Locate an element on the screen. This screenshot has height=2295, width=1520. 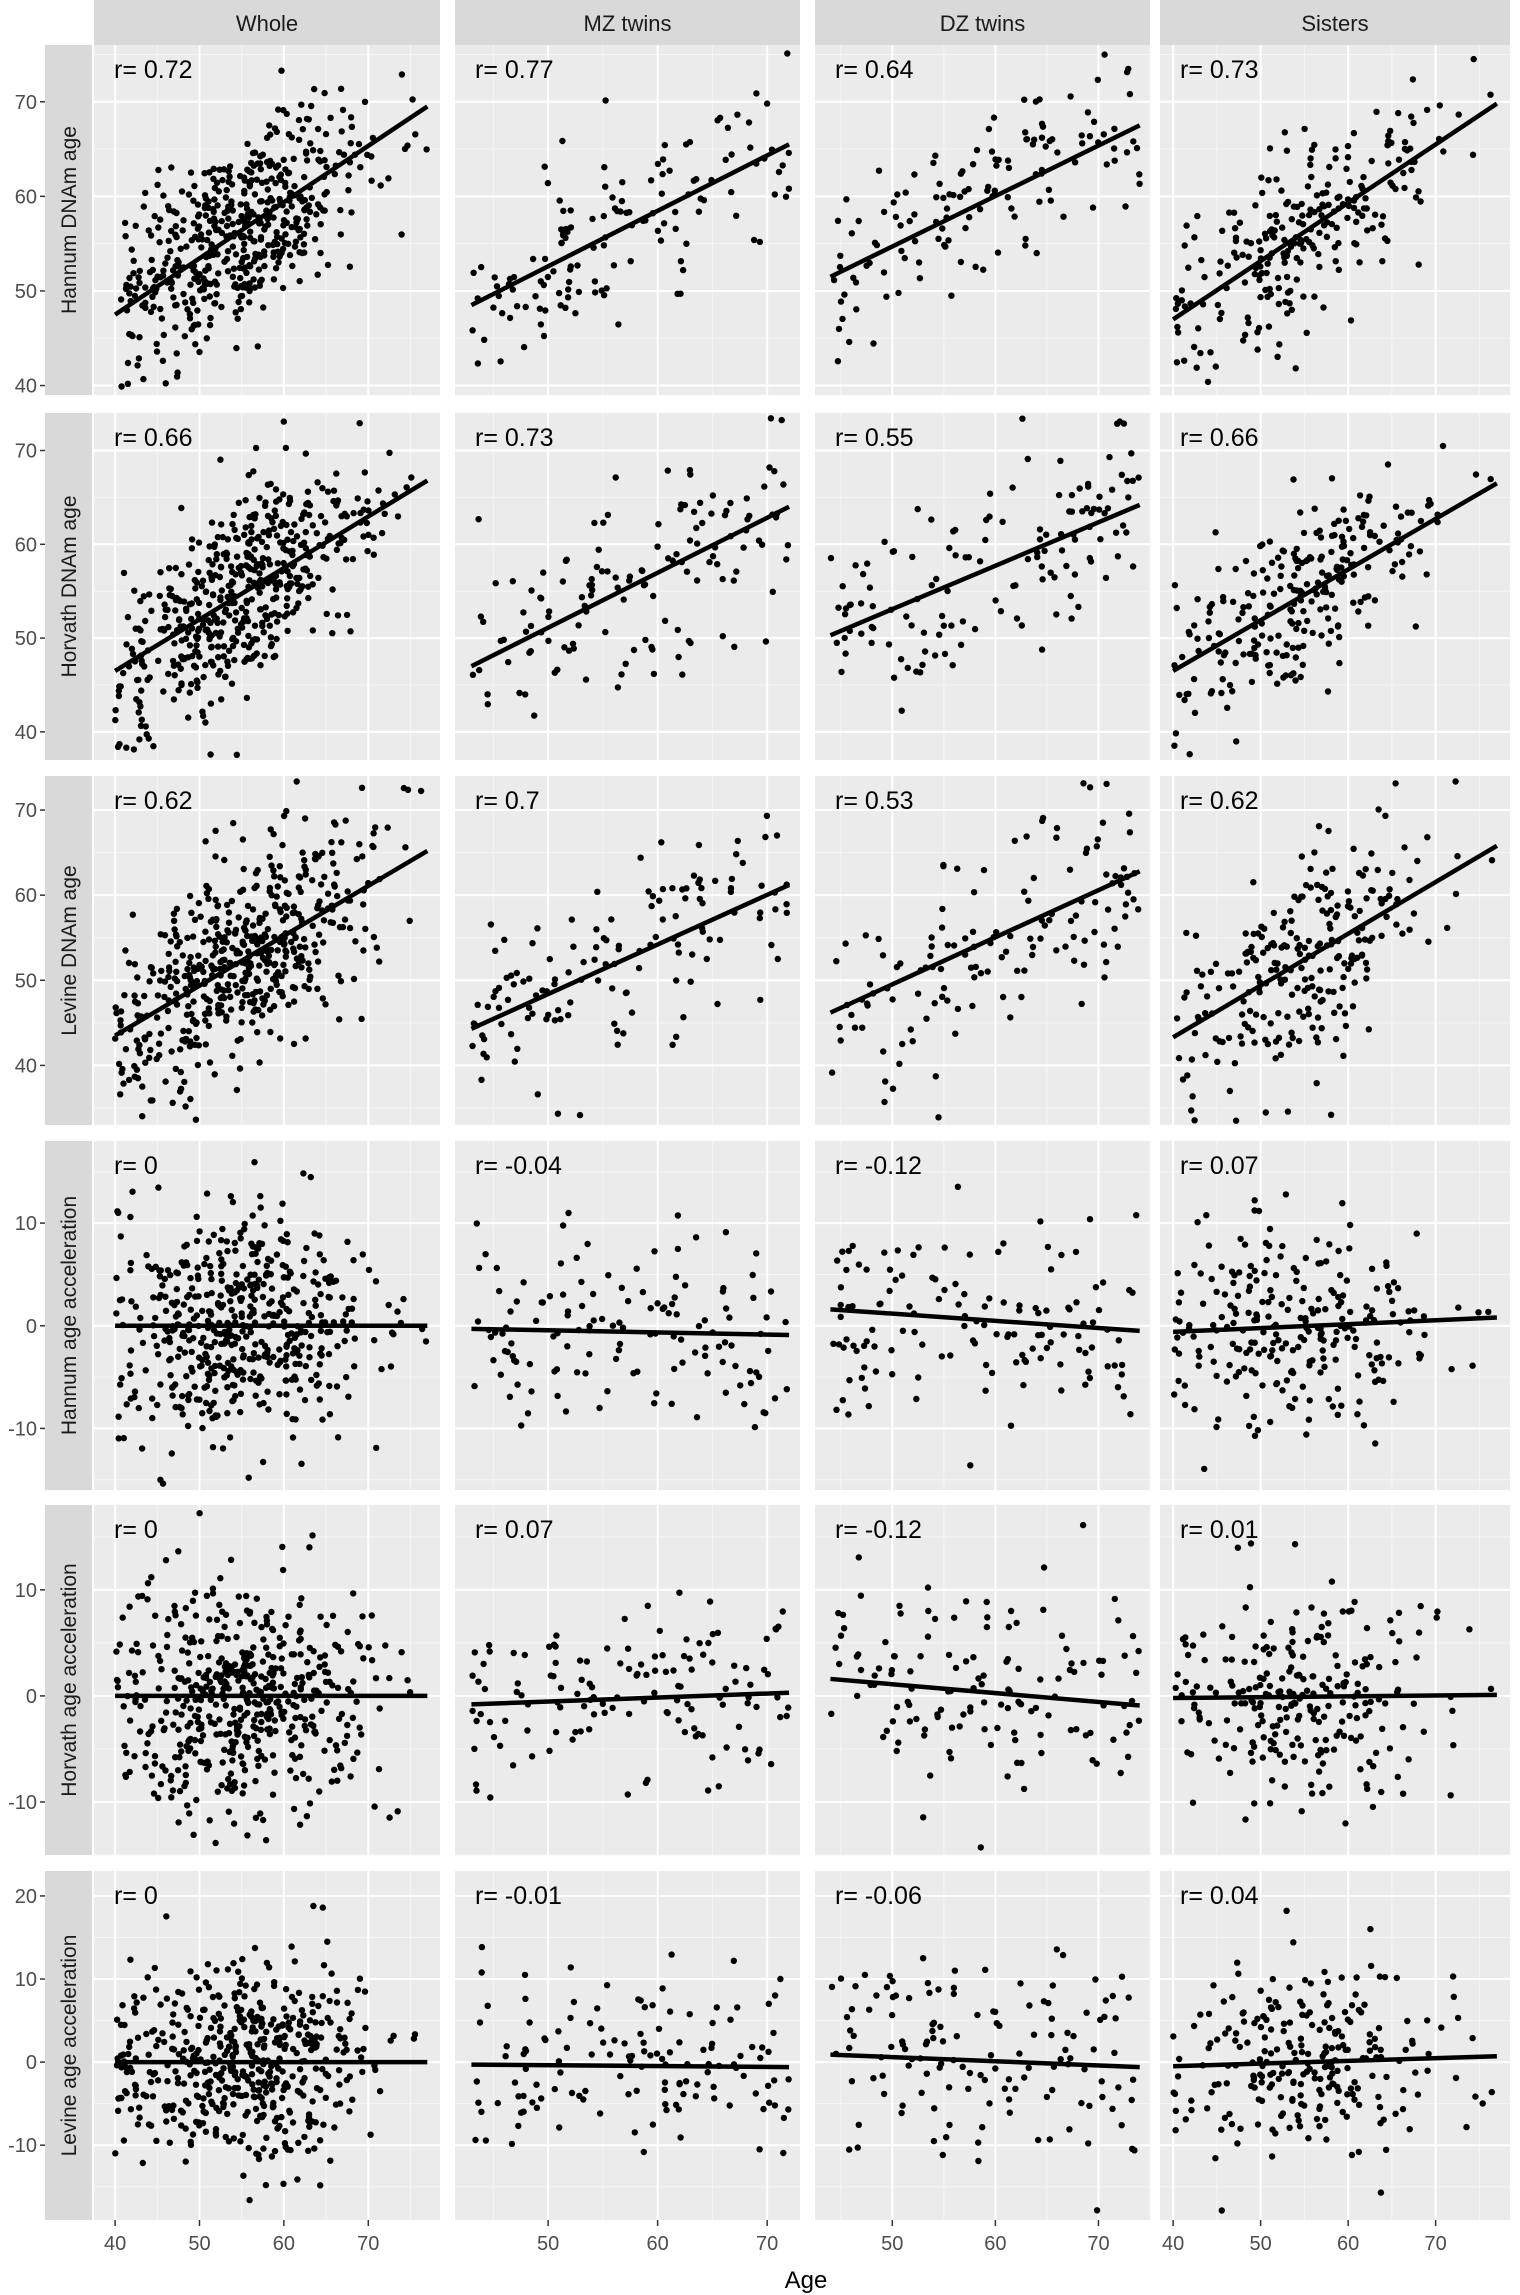
y-tick-label-2-1: 50 is located at coordinates (26, 981).